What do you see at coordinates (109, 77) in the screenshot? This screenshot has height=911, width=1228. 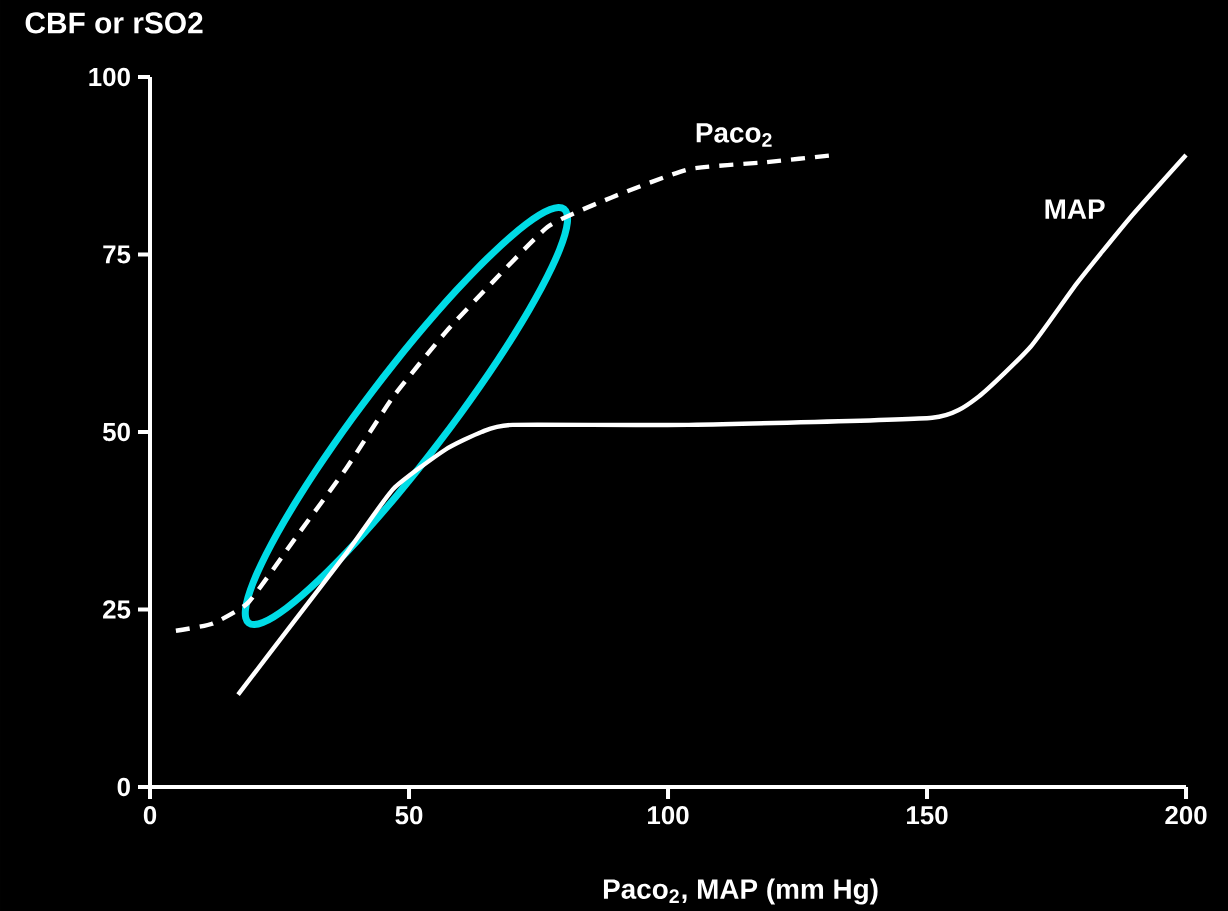 I see `y-tick-label: 100` at bounding box center [109, 77].